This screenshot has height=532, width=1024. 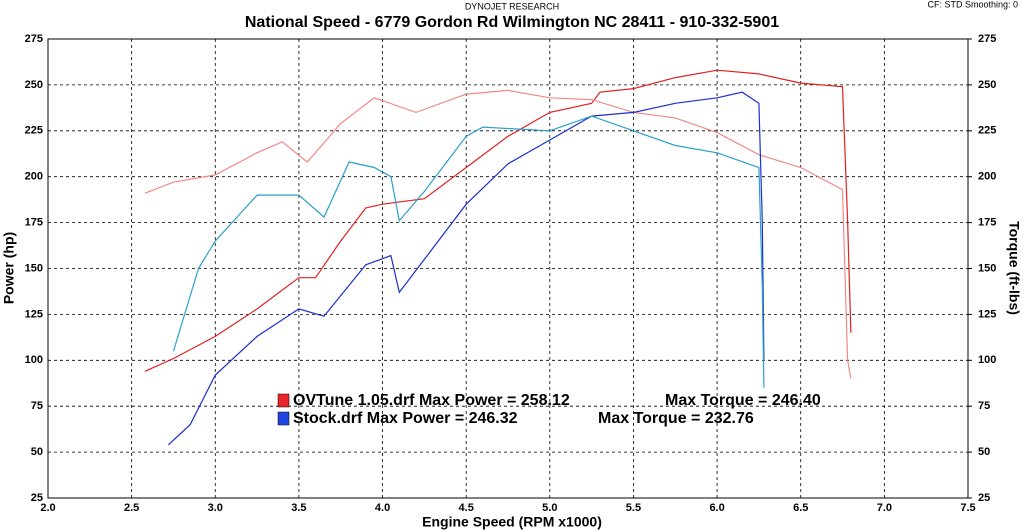 I want to click on legend-torque: Max Torque = 232.76, so click(x=676, y=418).